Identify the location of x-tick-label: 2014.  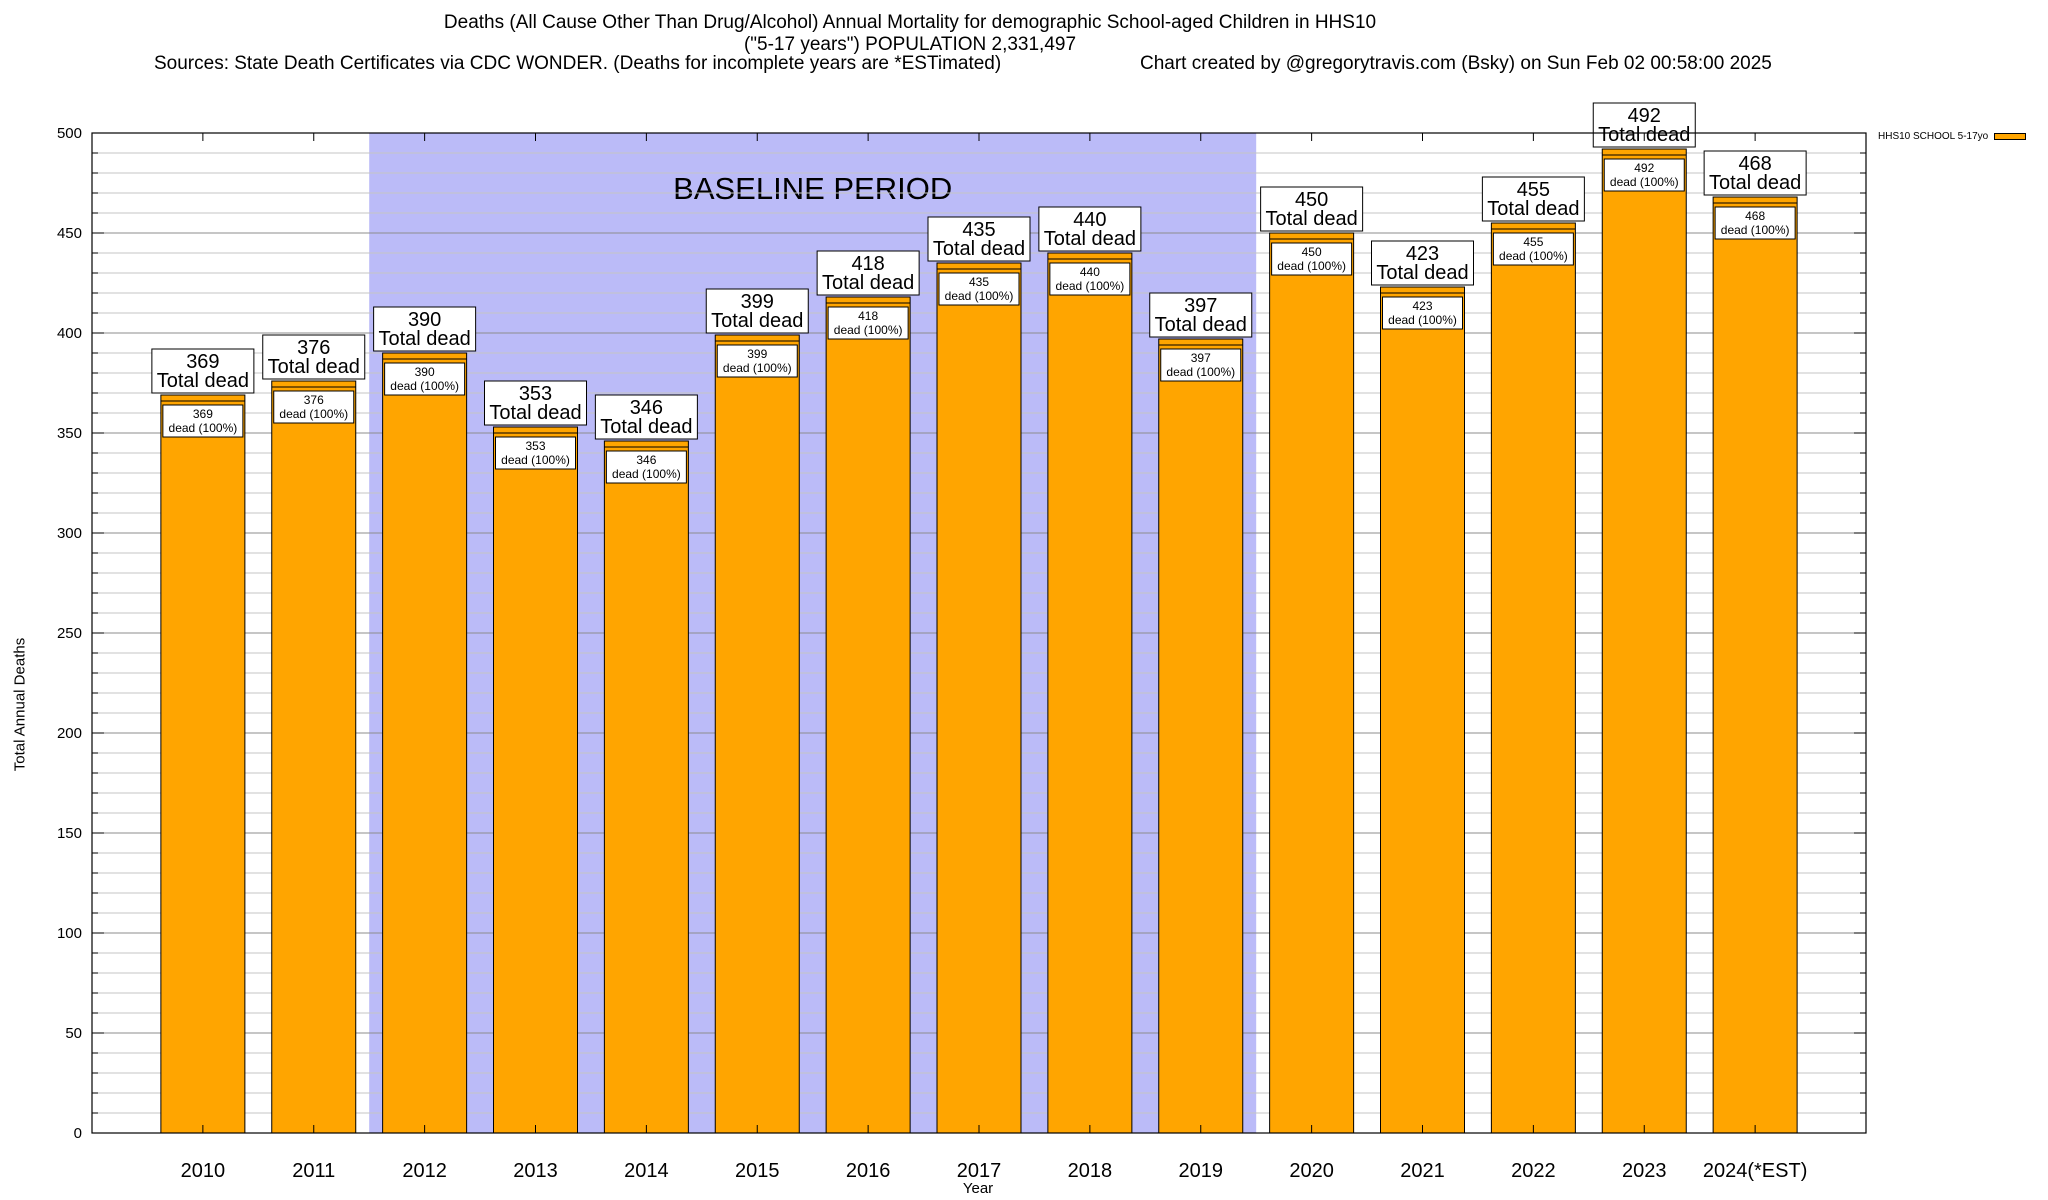
(646, 1171).